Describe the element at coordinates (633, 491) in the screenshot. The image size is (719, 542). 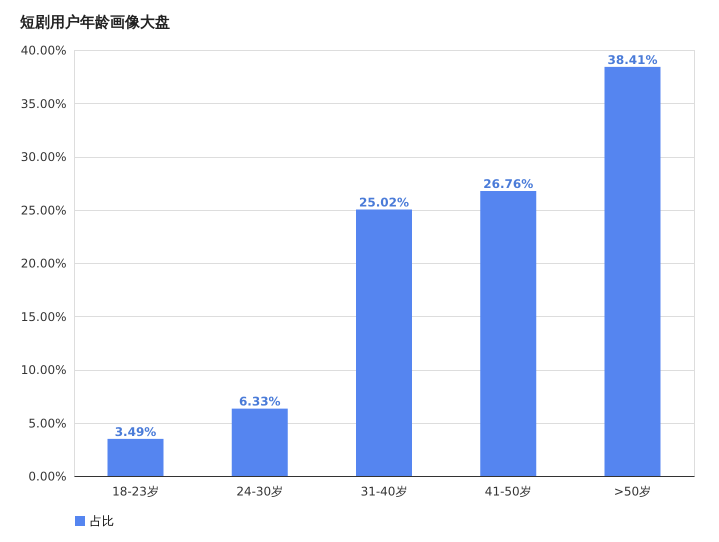
I see `x-tick-label: >50岁` at that location.